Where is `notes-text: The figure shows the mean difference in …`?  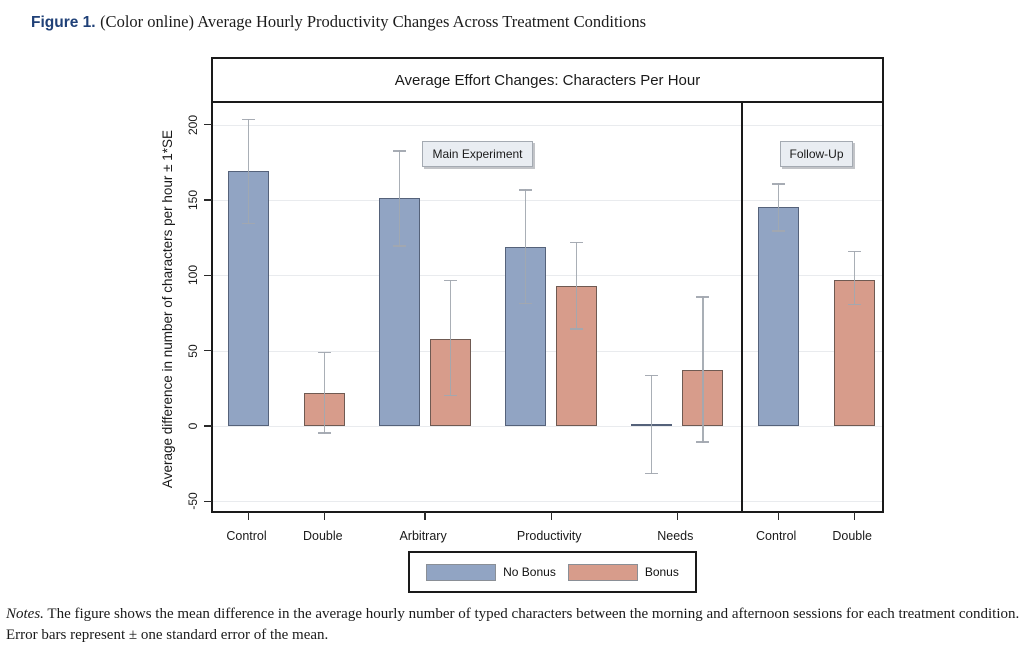
notes-text: The figure shows the mean difference in … is located at coordinates (513, 625).